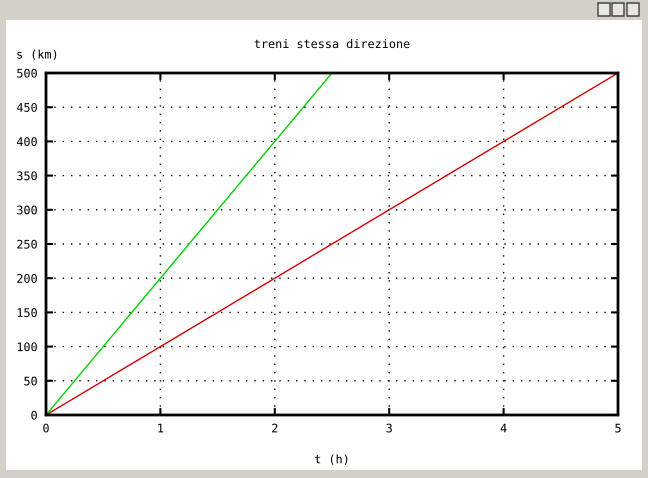 Image resolution: width=648 pixels, height=478 pixels. What do you see at coordinates (26, 141) in the screenshot?
I see `y-tick-label: 400` at bounding box center [26, 141].